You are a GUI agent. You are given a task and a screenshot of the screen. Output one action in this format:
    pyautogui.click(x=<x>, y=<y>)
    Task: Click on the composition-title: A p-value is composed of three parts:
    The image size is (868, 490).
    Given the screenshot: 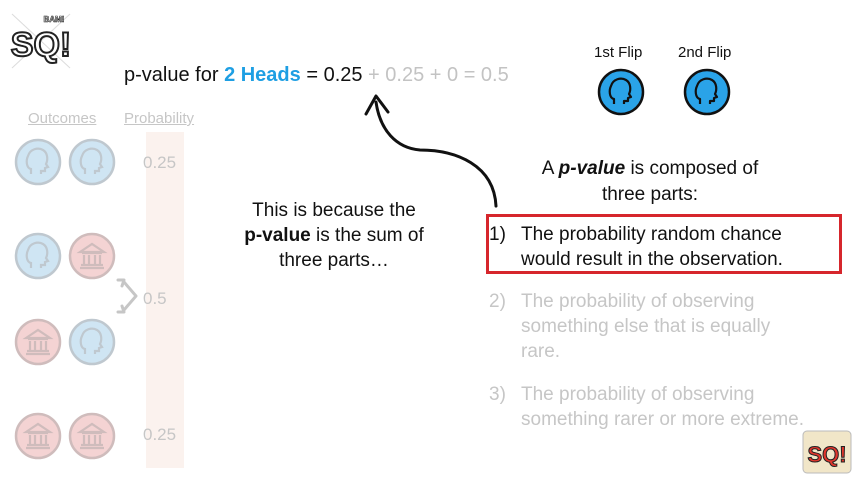 What is the action you would take?
    pyautogui.click(x=650, y=181)
    